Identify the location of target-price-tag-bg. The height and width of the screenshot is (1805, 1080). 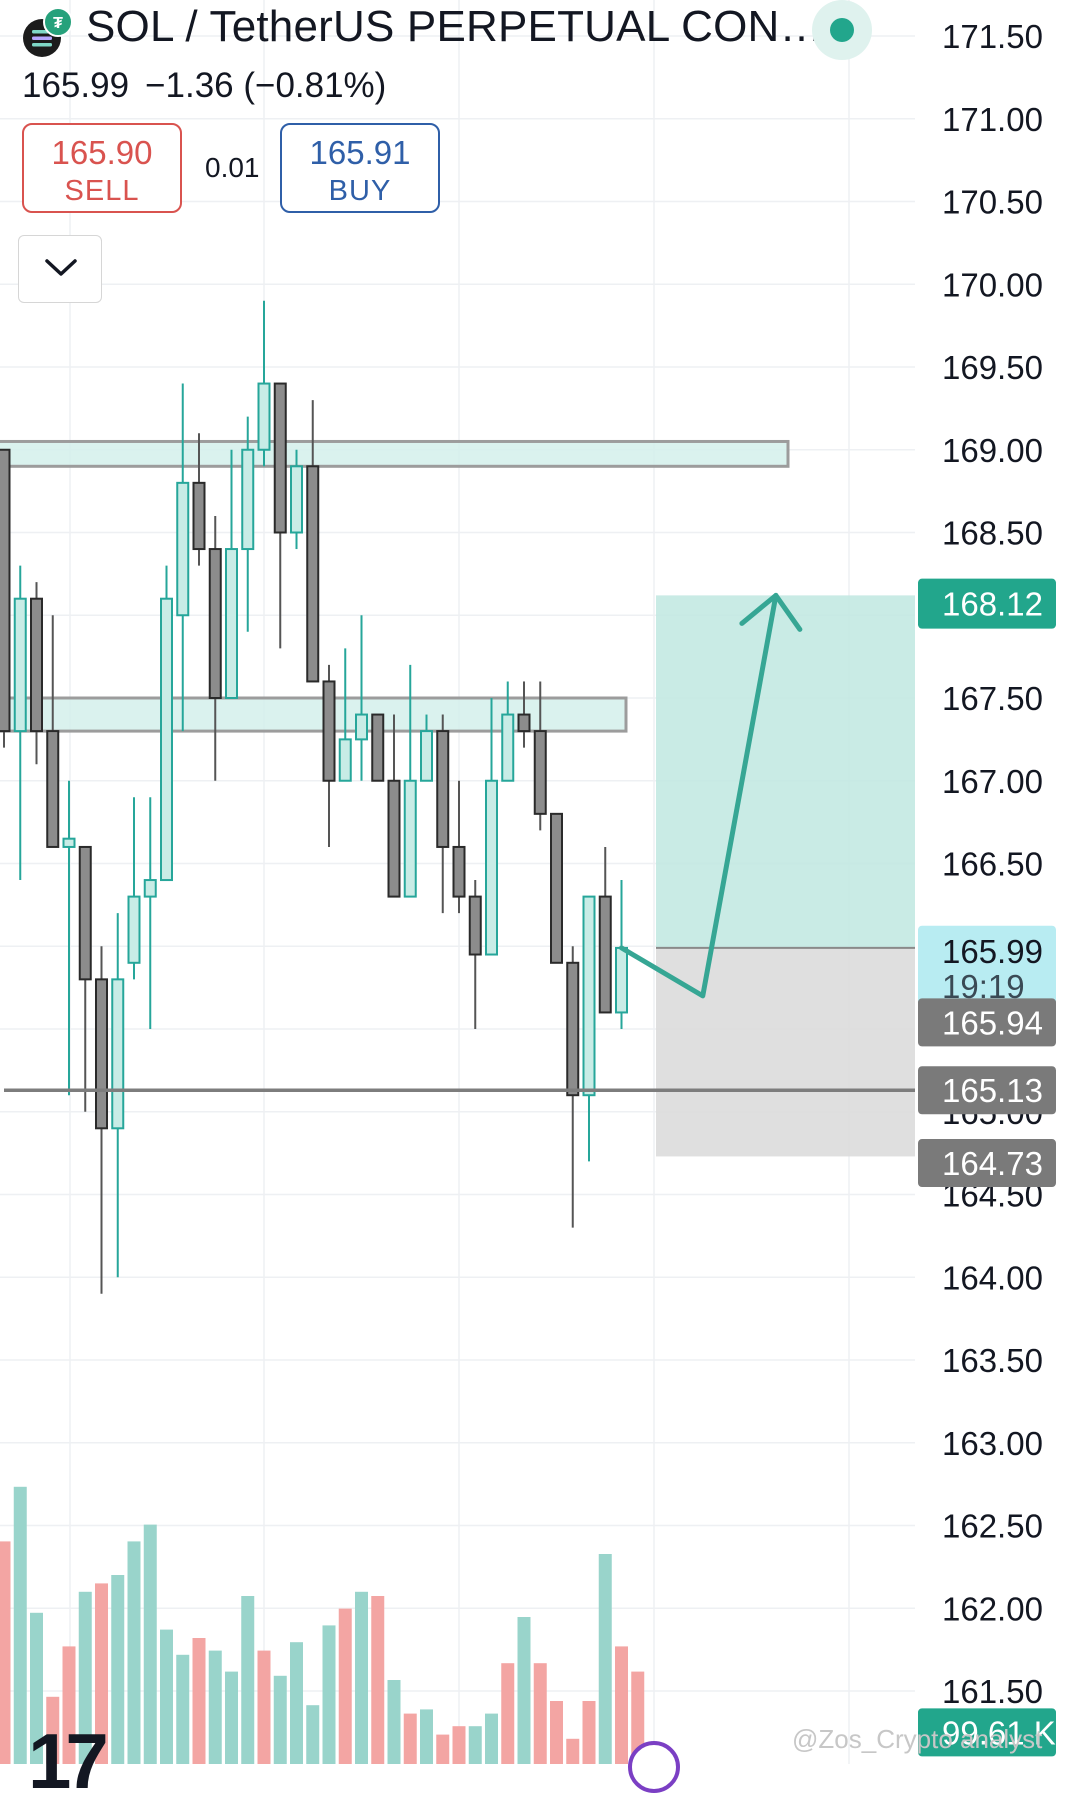
(987, 603).